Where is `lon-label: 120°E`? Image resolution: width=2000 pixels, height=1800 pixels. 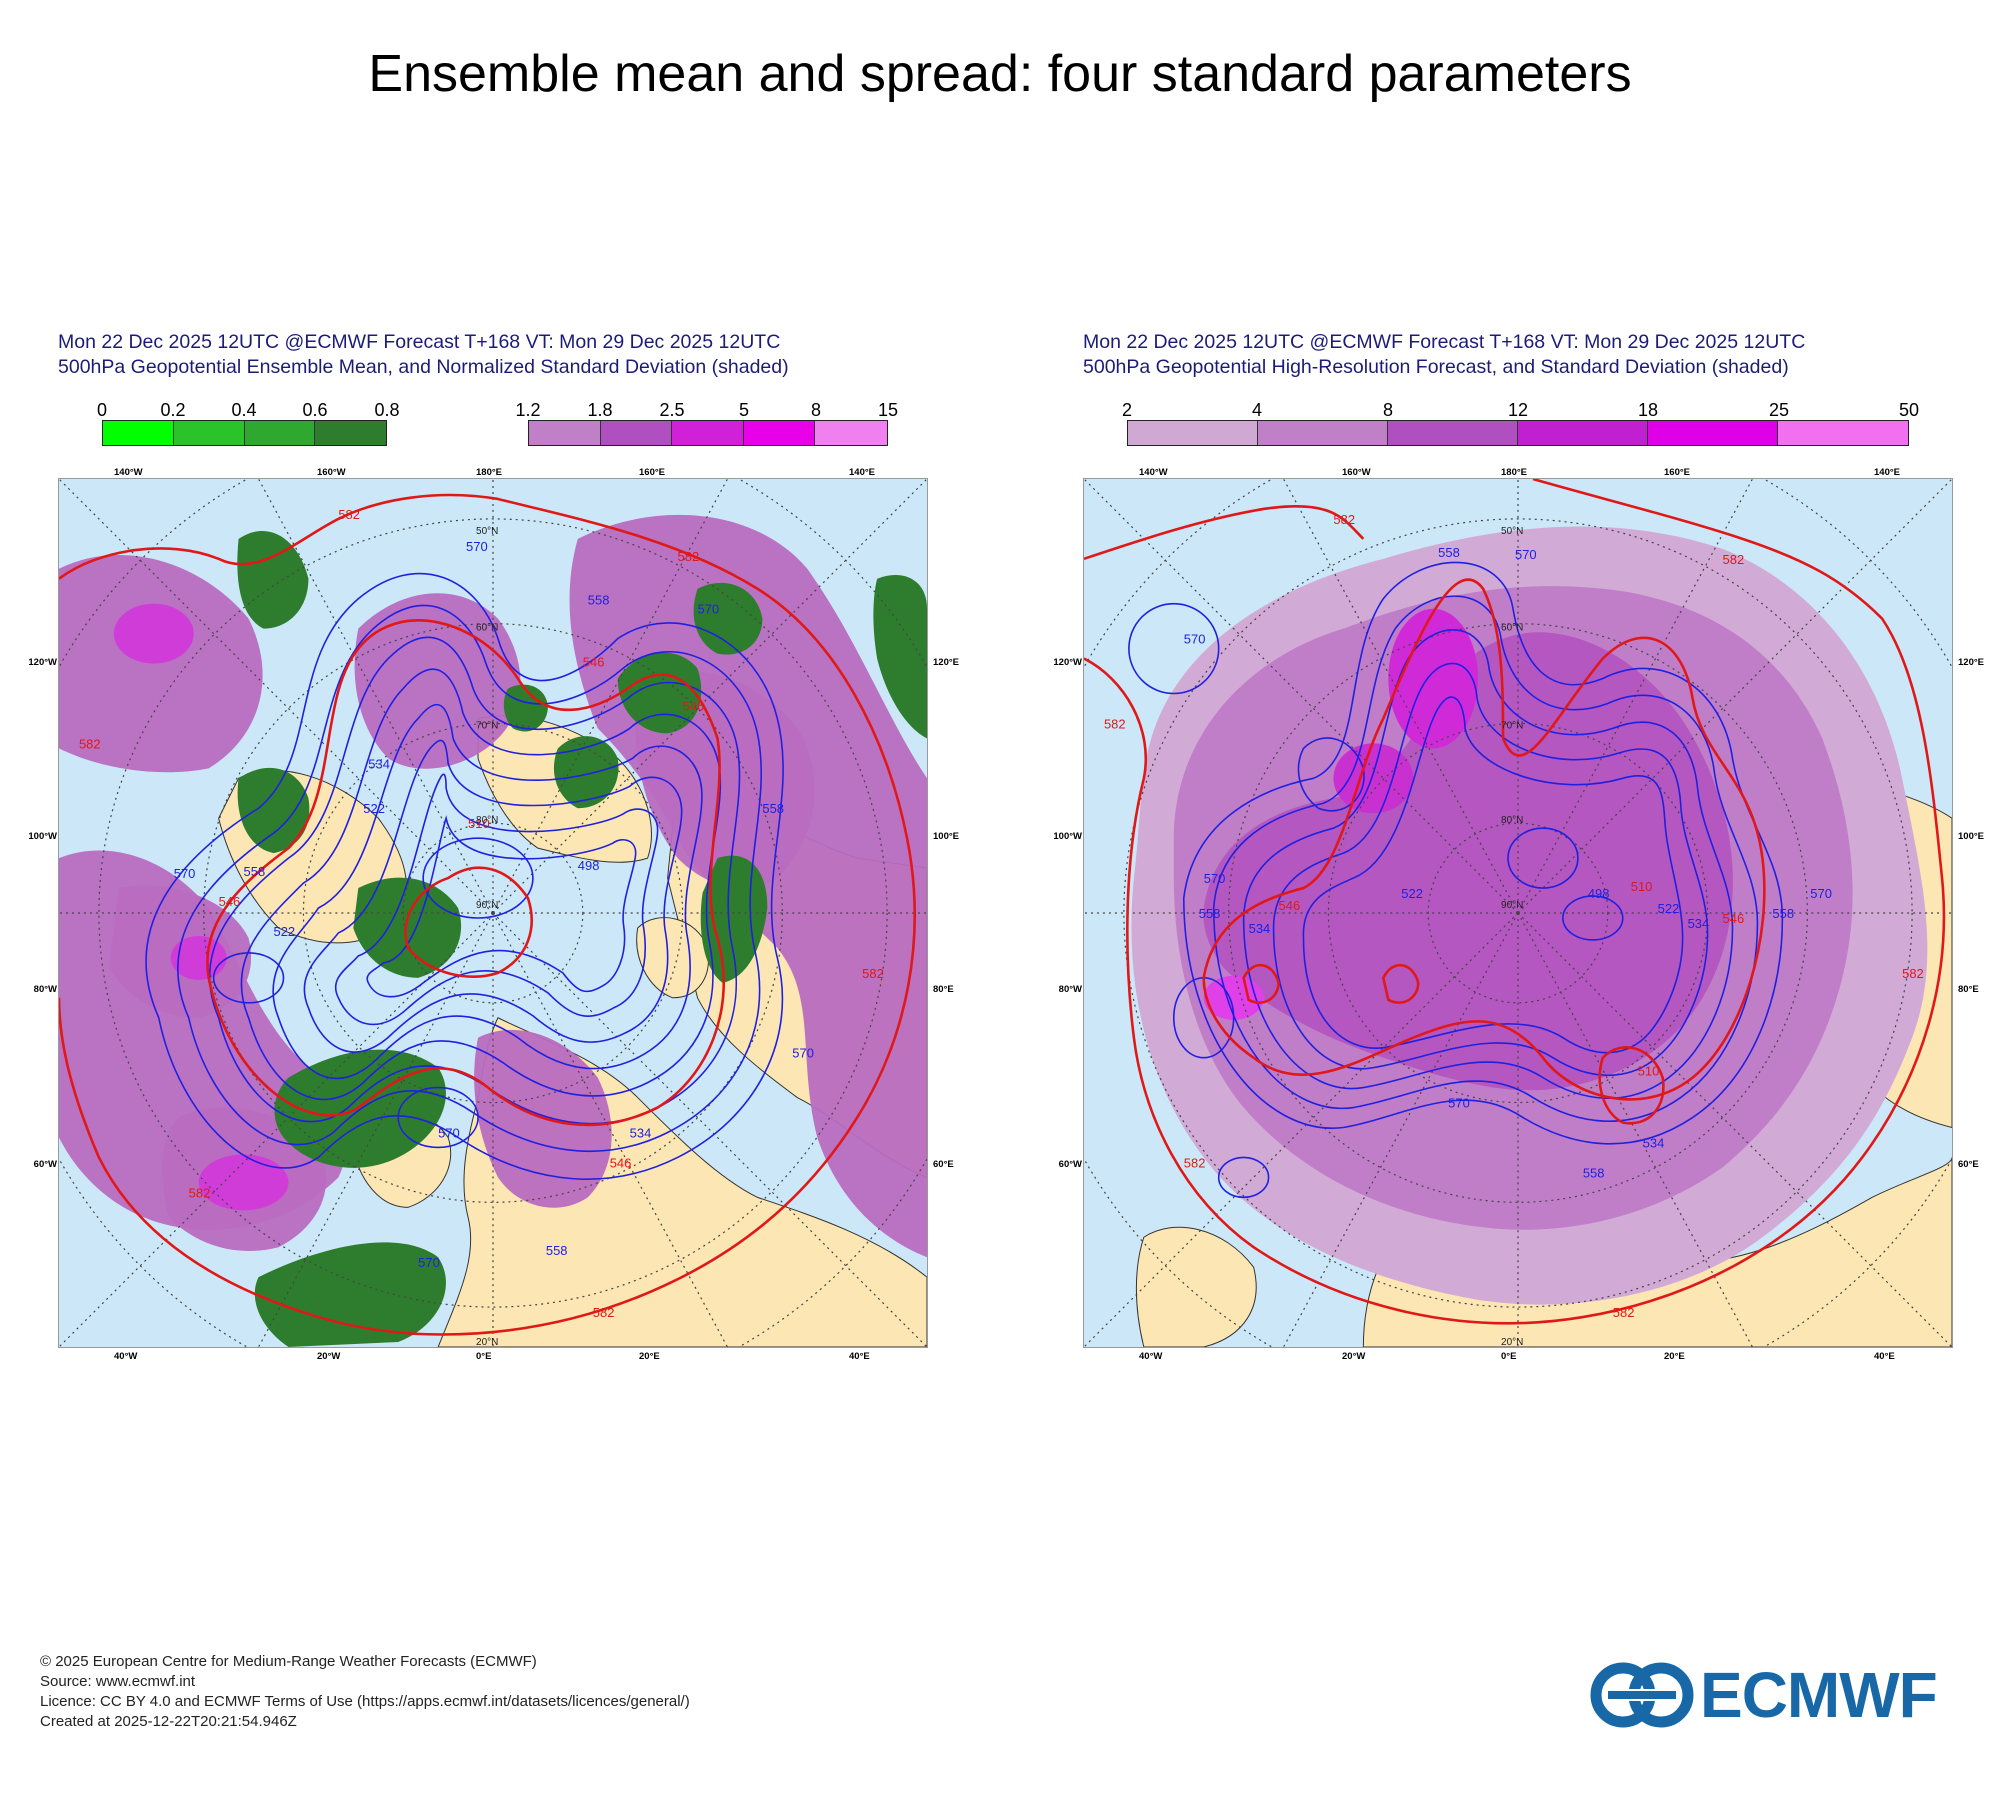
lon-label: 120°E is located at coordinates (946, 662).